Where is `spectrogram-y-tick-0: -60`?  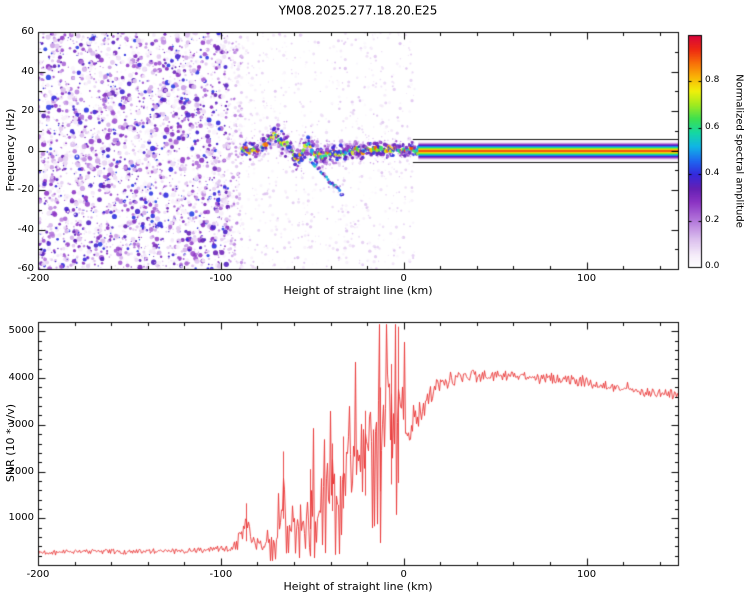
spectrogram-y-tick-0: -60 is located at coordinates (25, 268).